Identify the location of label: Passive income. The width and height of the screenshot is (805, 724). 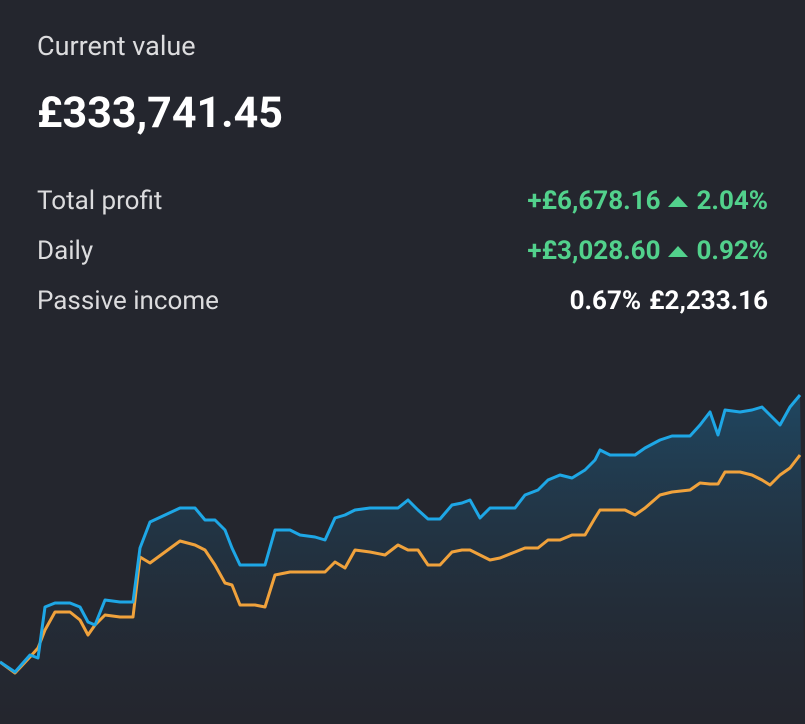
(128, 301).